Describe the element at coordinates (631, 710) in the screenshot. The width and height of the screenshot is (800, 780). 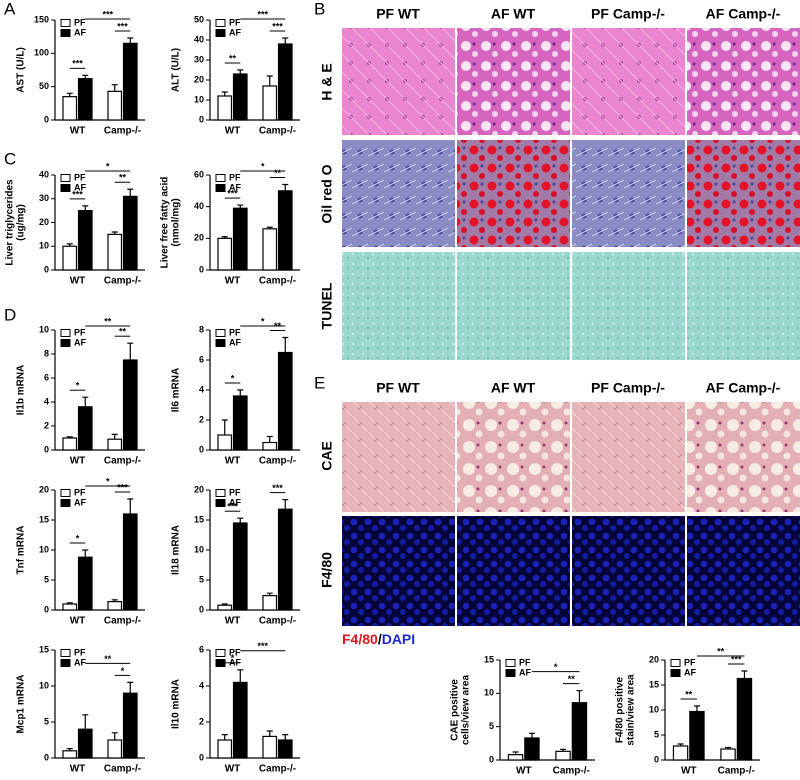
I see `y-axis-label: stain/view area` at that location.